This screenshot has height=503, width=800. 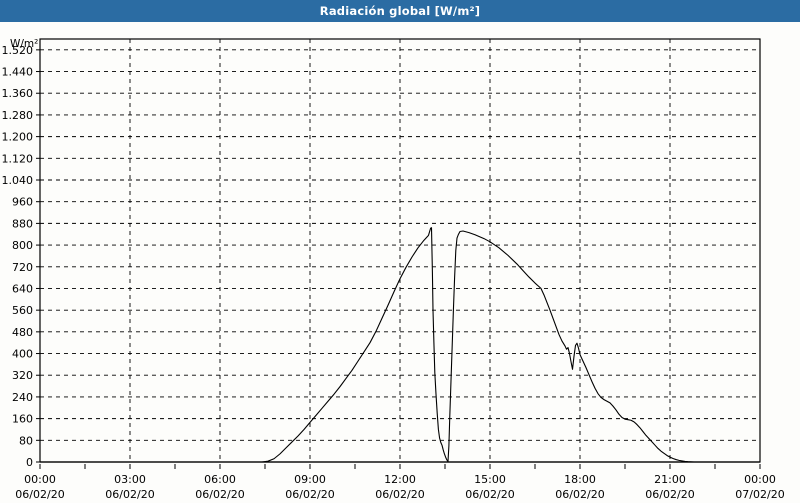 I want to click on y-axis-tick-label: 960, so click(x=22, y=202).